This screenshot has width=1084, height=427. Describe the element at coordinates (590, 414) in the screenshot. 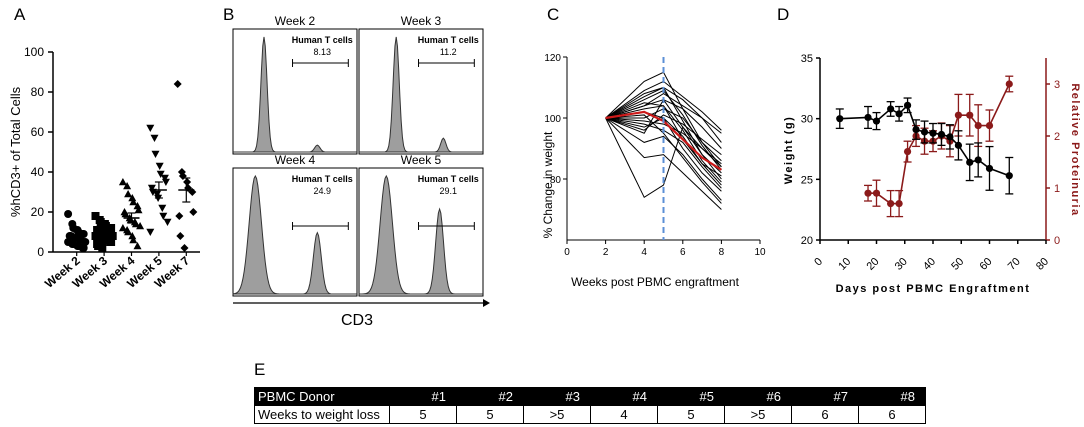

I see `donor-table-row: Weeks to weight loss 5 5 >5 4 5 >5 6 6` at that location.